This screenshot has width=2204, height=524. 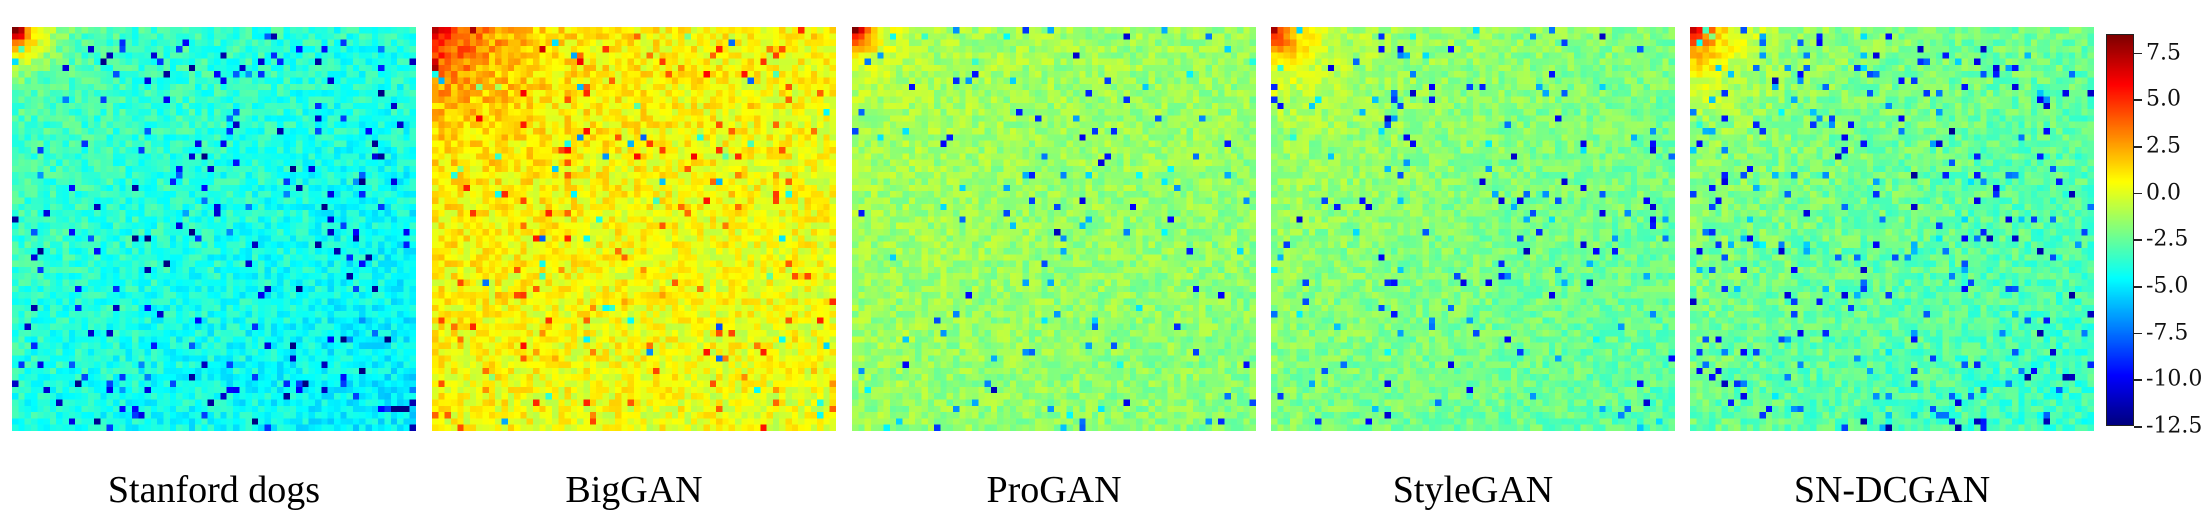 I want to click on label-stylegan: StyleGAN, so click(x=1473, y=490).